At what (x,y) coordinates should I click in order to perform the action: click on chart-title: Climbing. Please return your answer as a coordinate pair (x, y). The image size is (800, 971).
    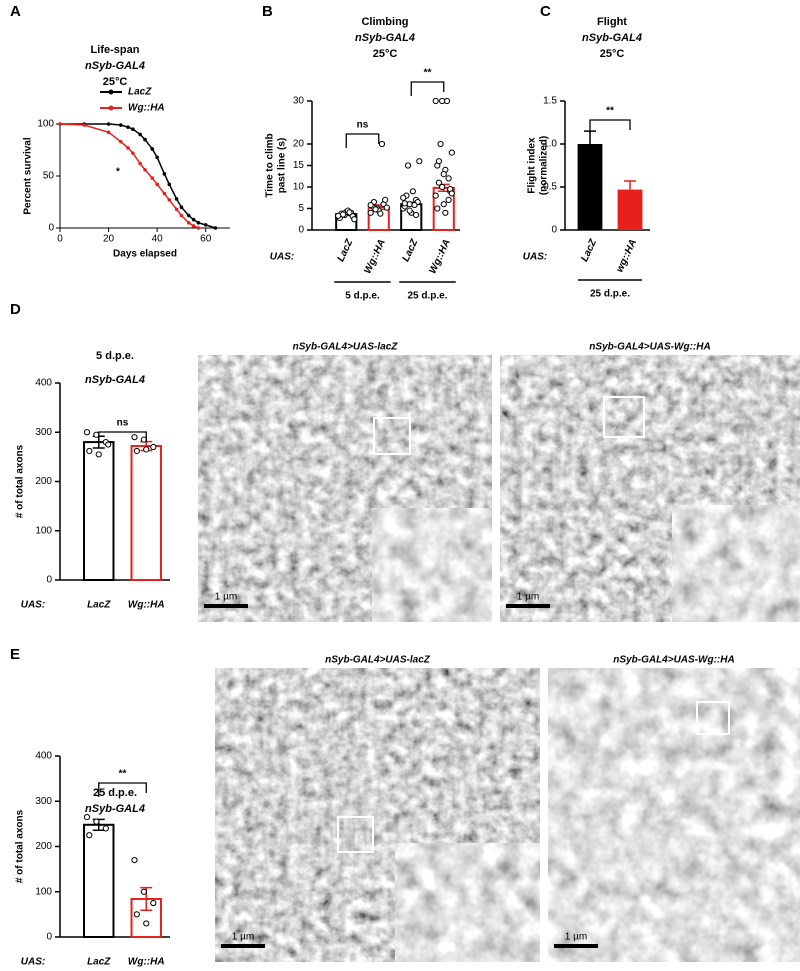
    Looking at the image, I should click on (384, 22).